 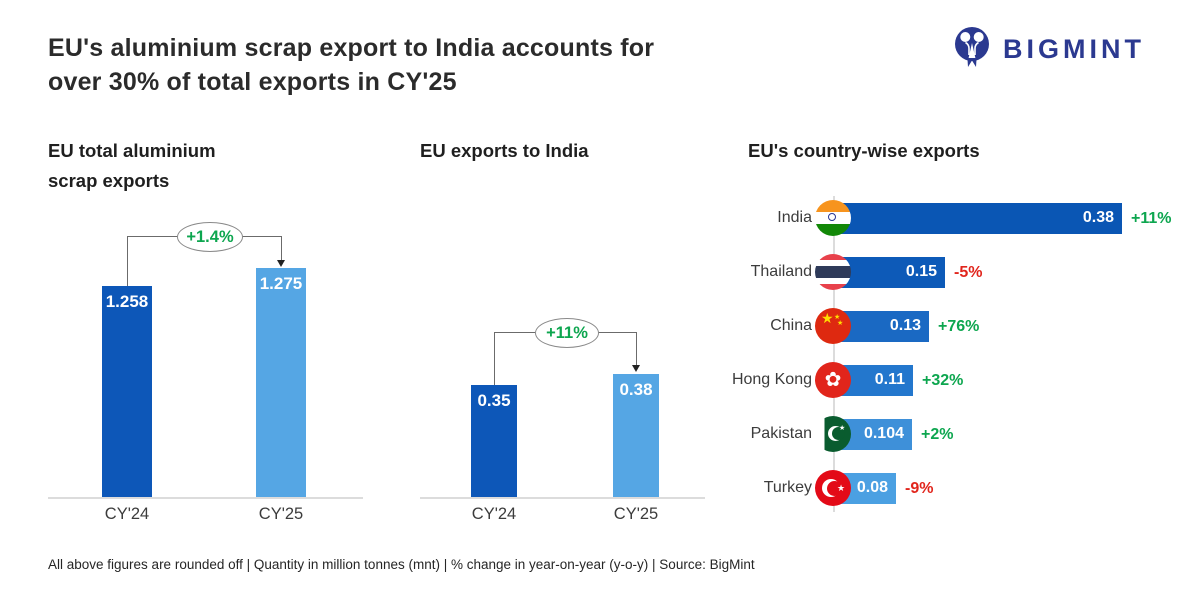 I want to click on pakistan-crescent-icon, so click(x=836, y=433).